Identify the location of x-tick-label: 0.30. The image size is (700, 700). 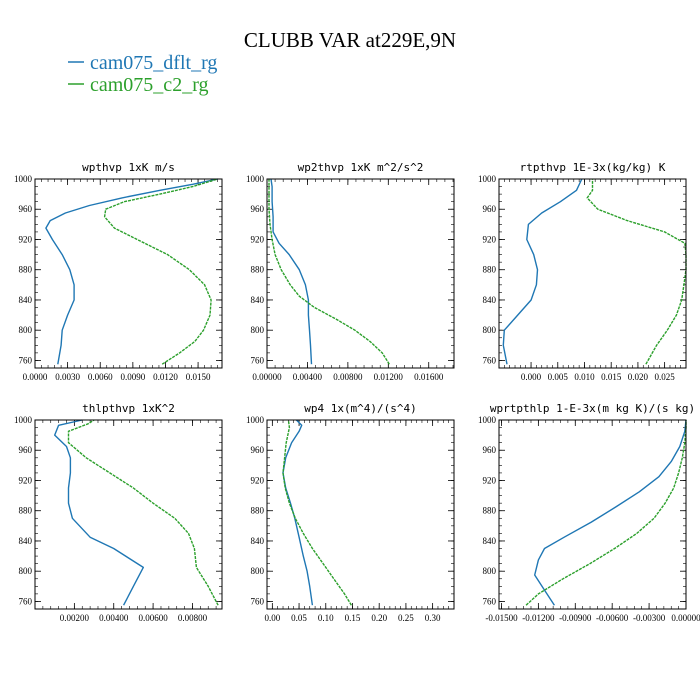
(433, 618).